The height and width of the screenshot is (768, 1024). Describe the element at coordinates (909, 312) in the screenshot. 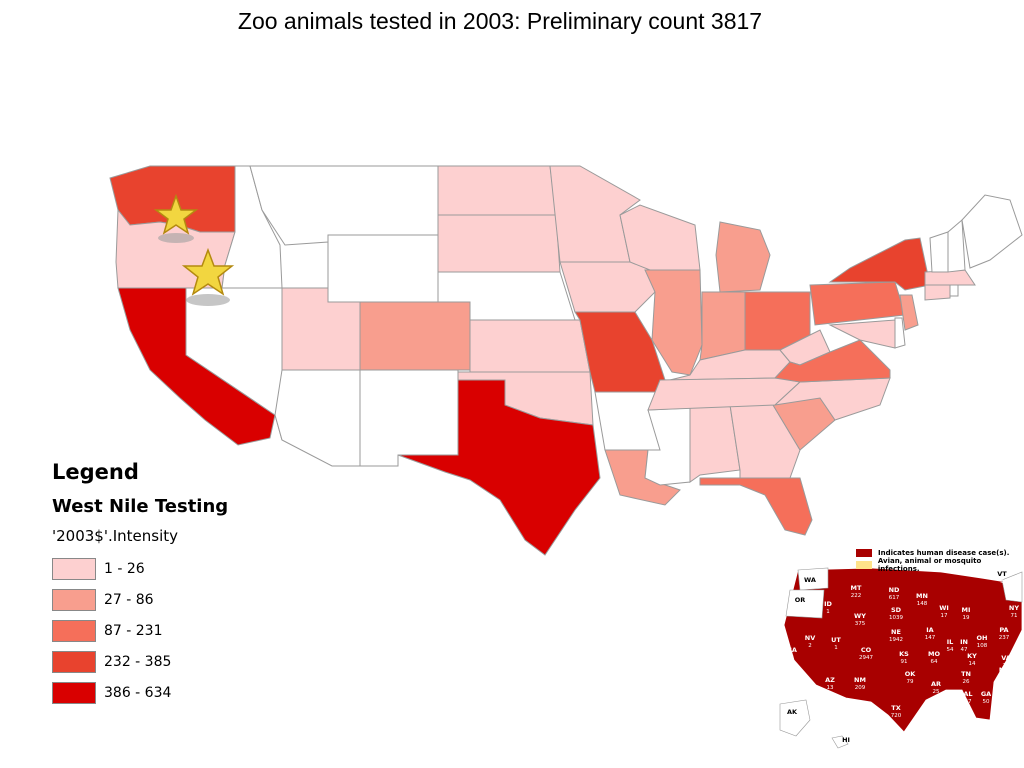

I see `state-new-jersey` at that location.